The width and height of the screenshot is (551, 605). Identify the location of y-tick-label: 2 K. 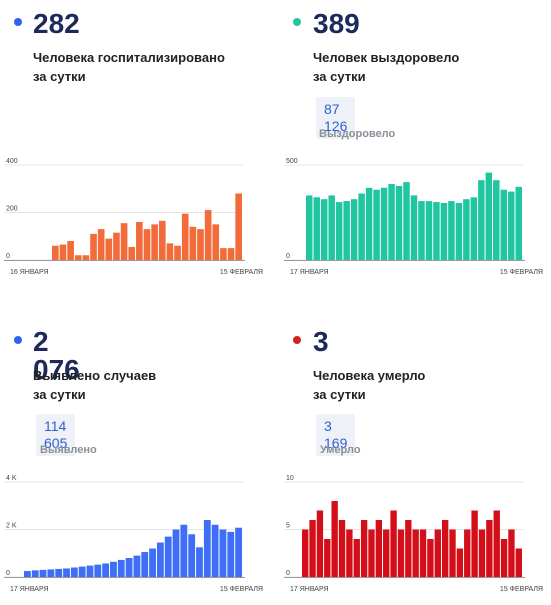
(11, 526).